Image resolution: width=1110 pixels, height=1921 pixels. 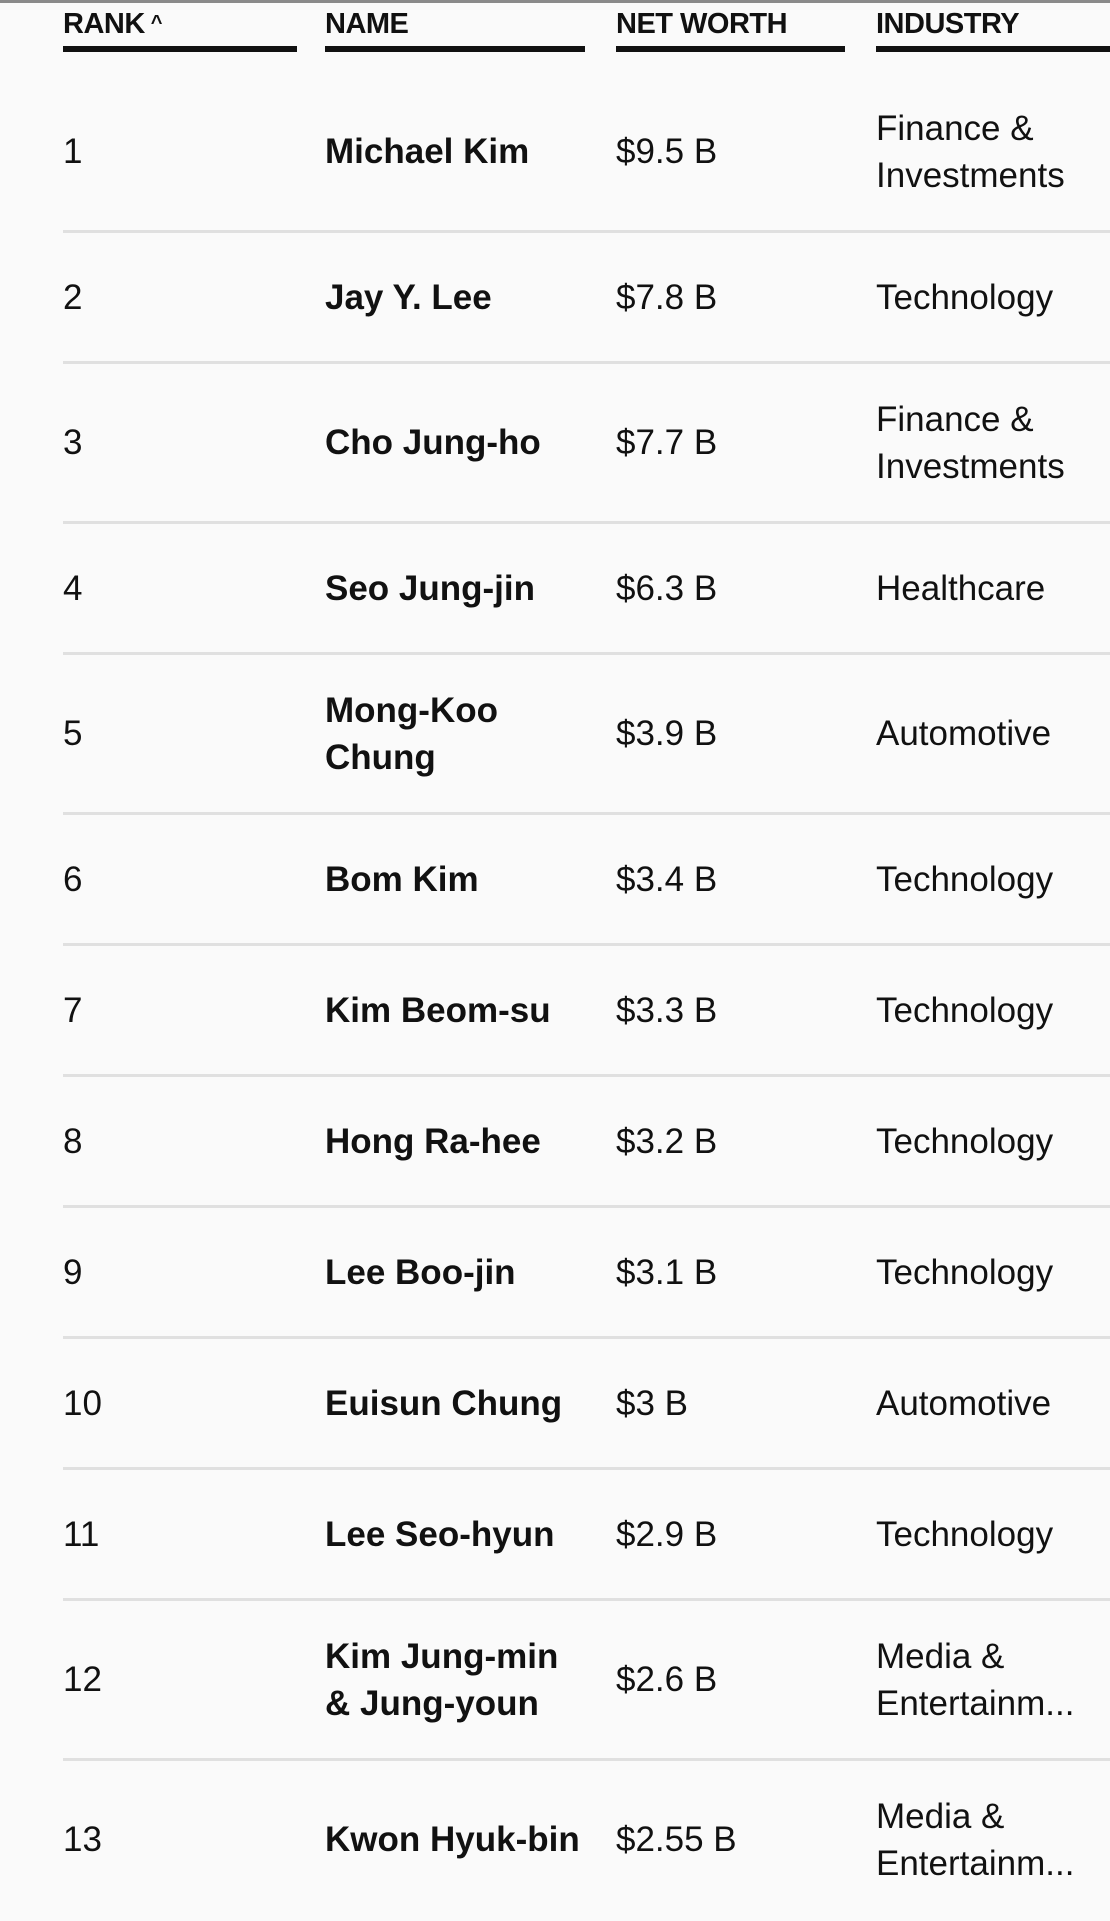 What do you see at coordinates (433, 442) in the screenshot?
I see `name-cell: Cho Jung-ho` at bounding box center [433, 442].